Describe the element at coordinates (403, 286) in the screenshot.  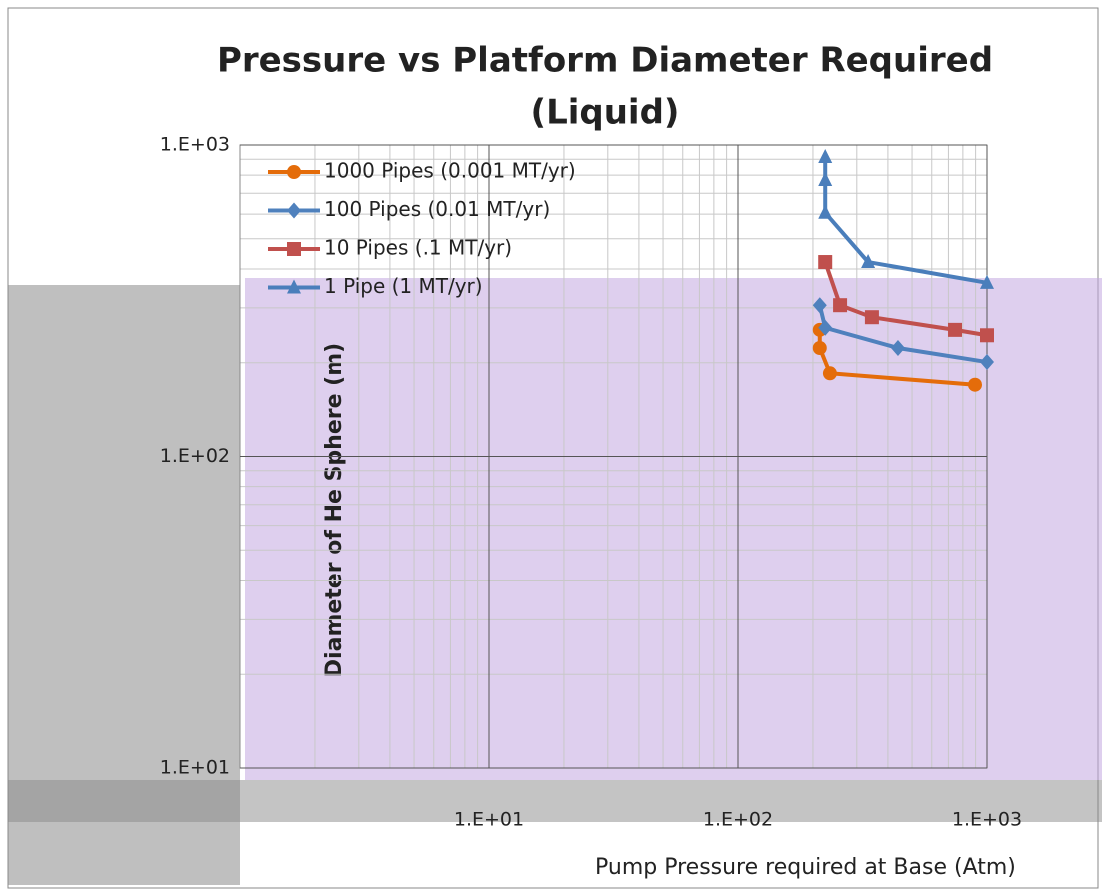
I see `legend-label: 1 Pipe (1 MT/yr)` at that location.